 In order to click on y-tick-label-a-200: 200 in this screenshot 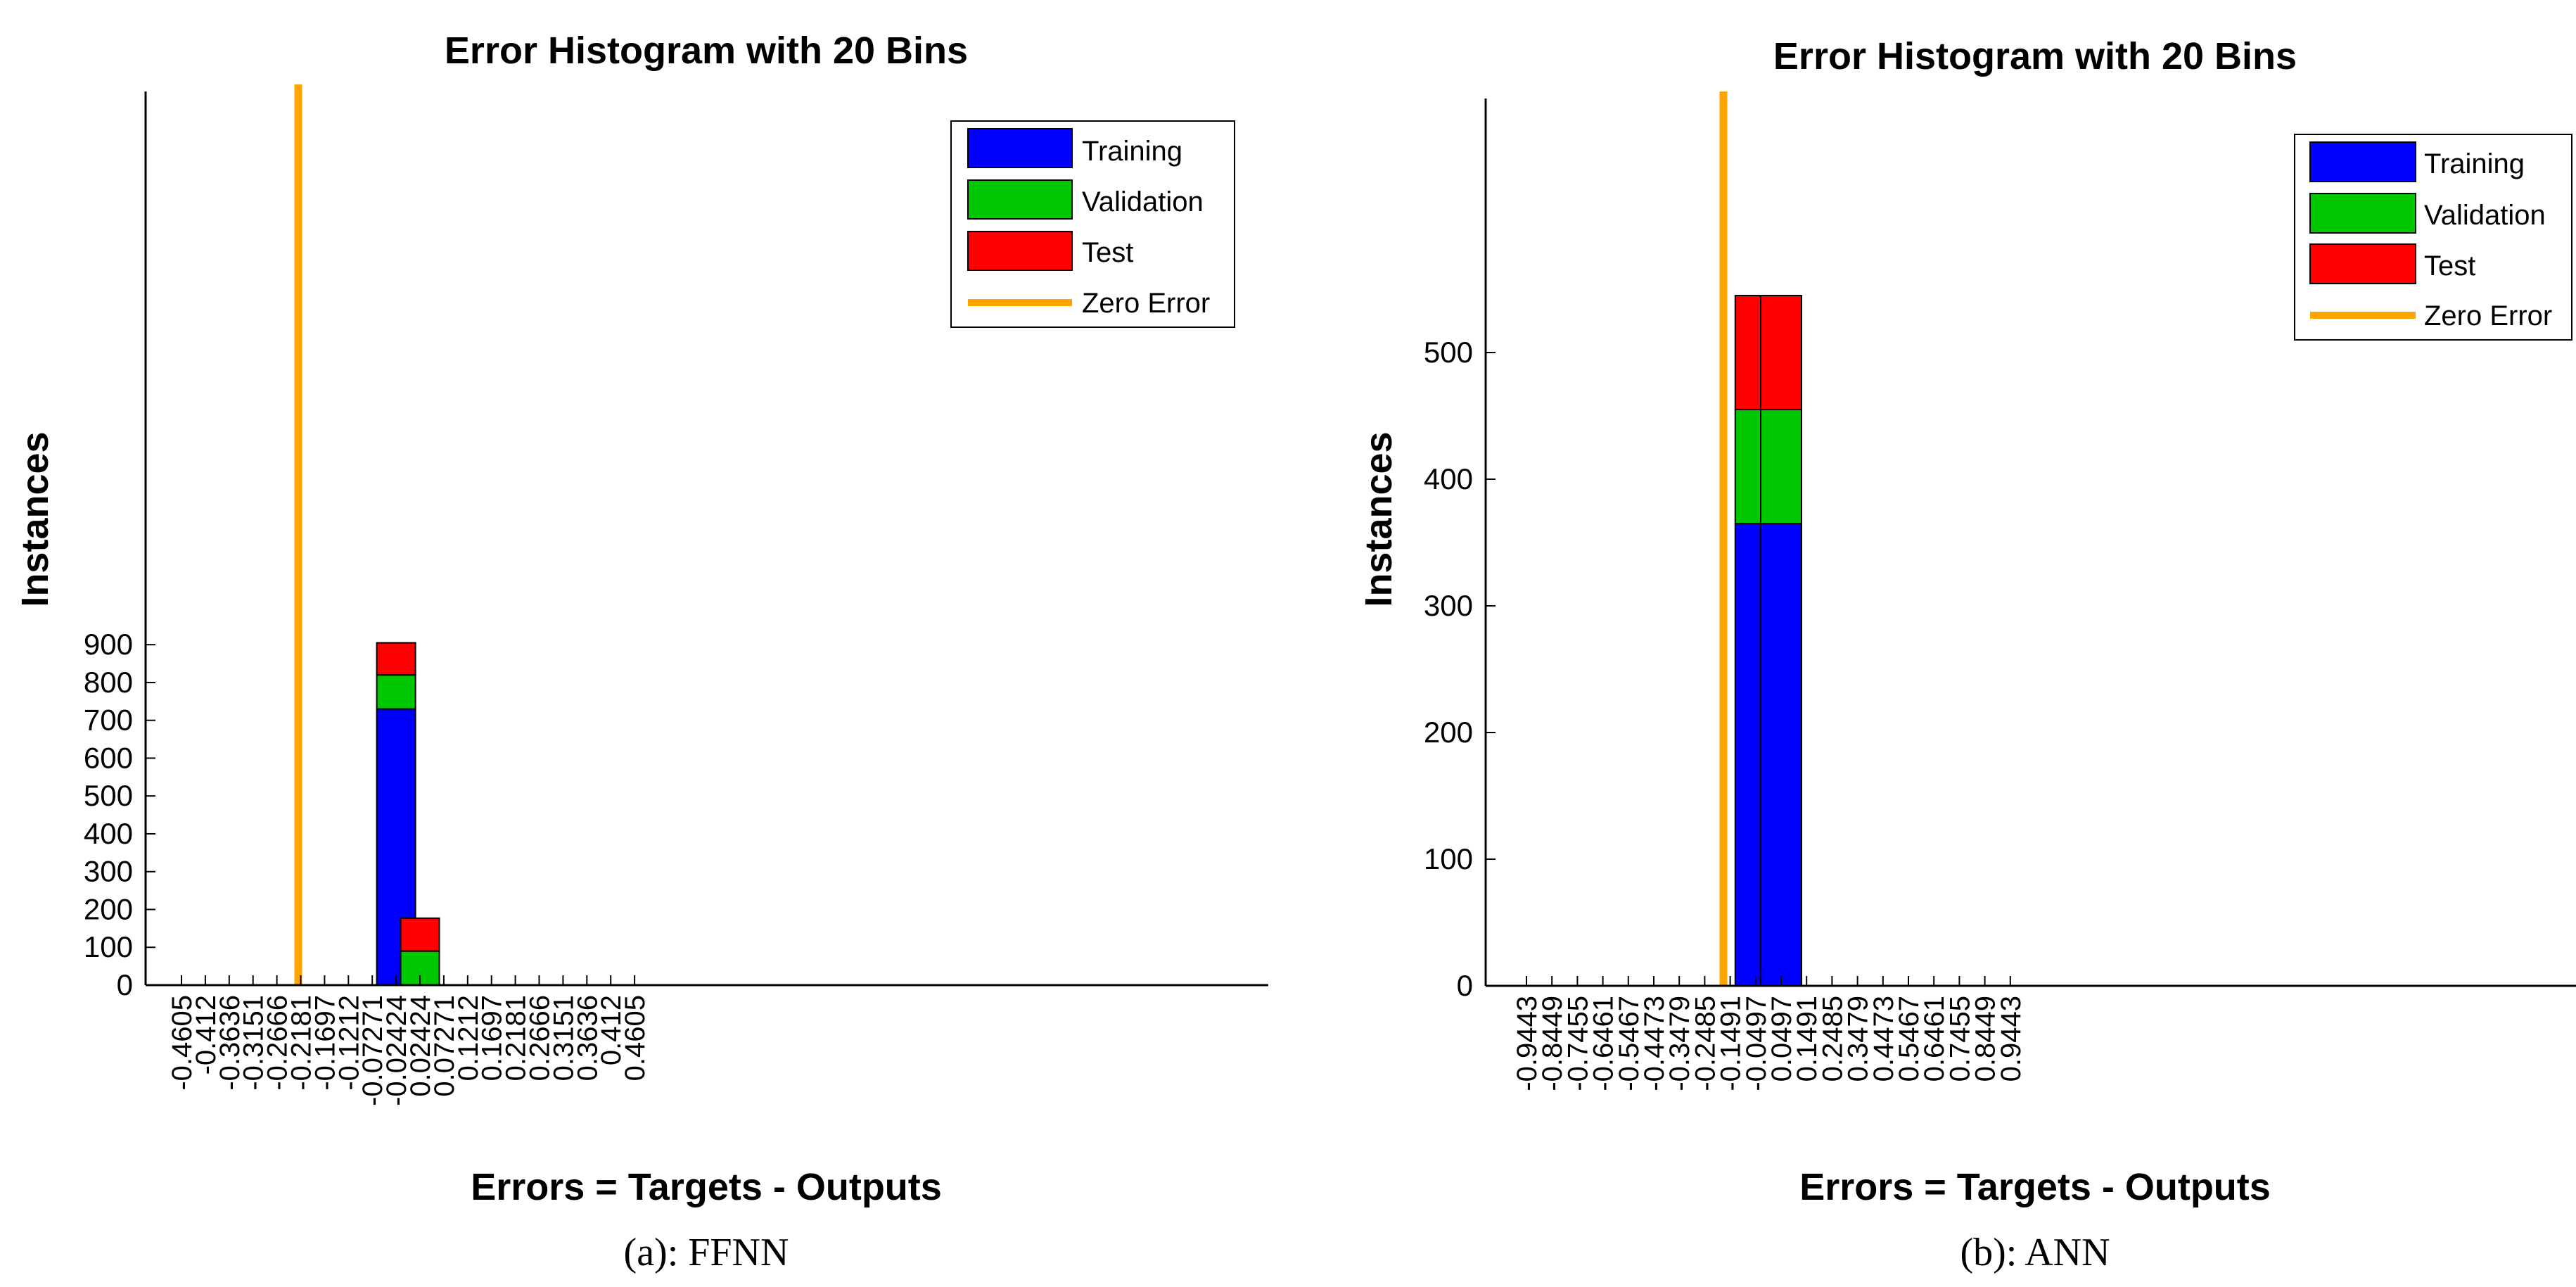, I will do `click(108, 908)`.